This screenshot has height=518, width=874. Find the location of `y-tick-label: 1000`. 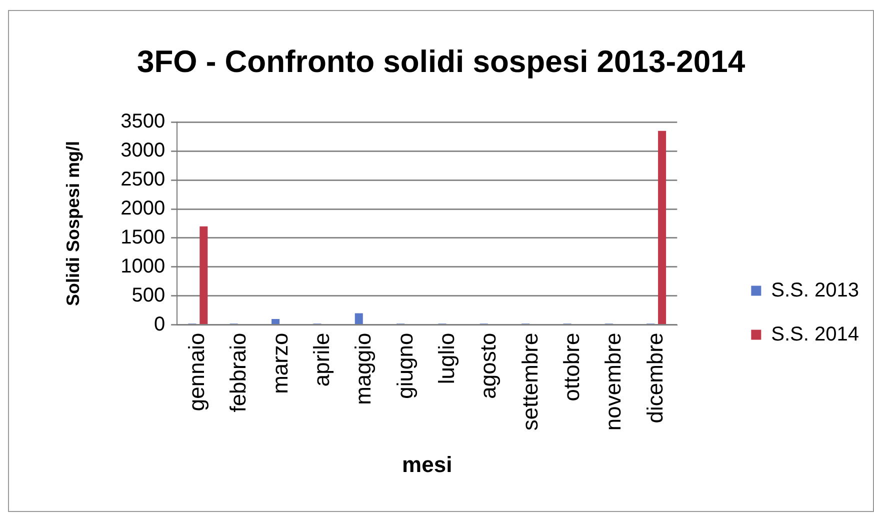

y-tick-label: 1000 is located at coordinates (143, 266).